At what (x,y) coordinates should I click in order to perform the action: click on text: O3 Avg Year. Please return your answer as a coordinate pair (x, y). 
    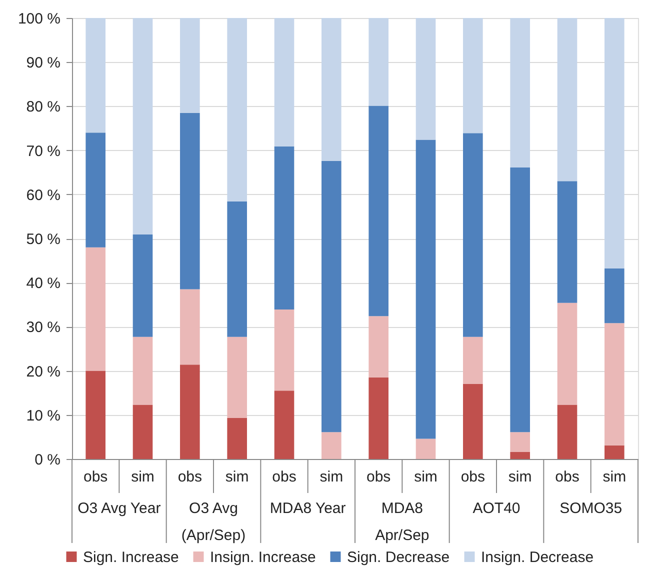
    Looking at the image, I should click on (119, 508).